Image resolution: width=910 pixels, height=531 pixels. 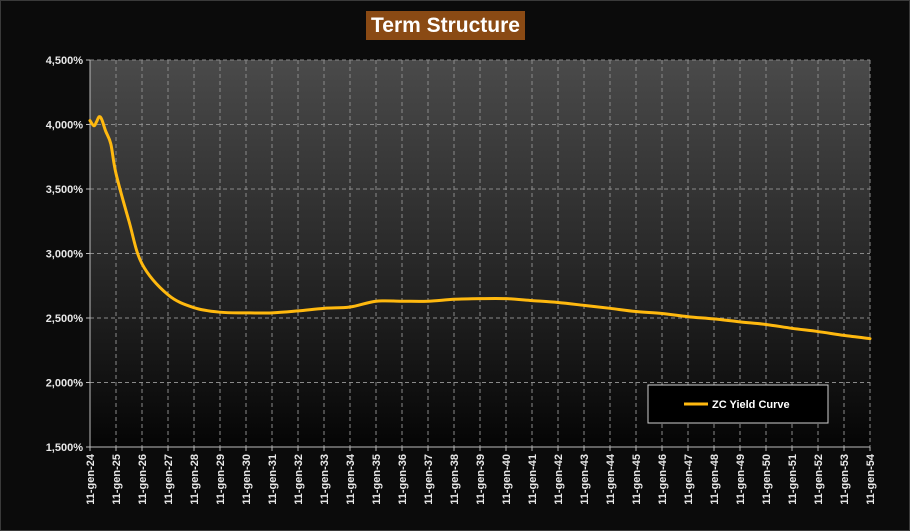 I want to click on legend-box, so click(x=738, y=404).